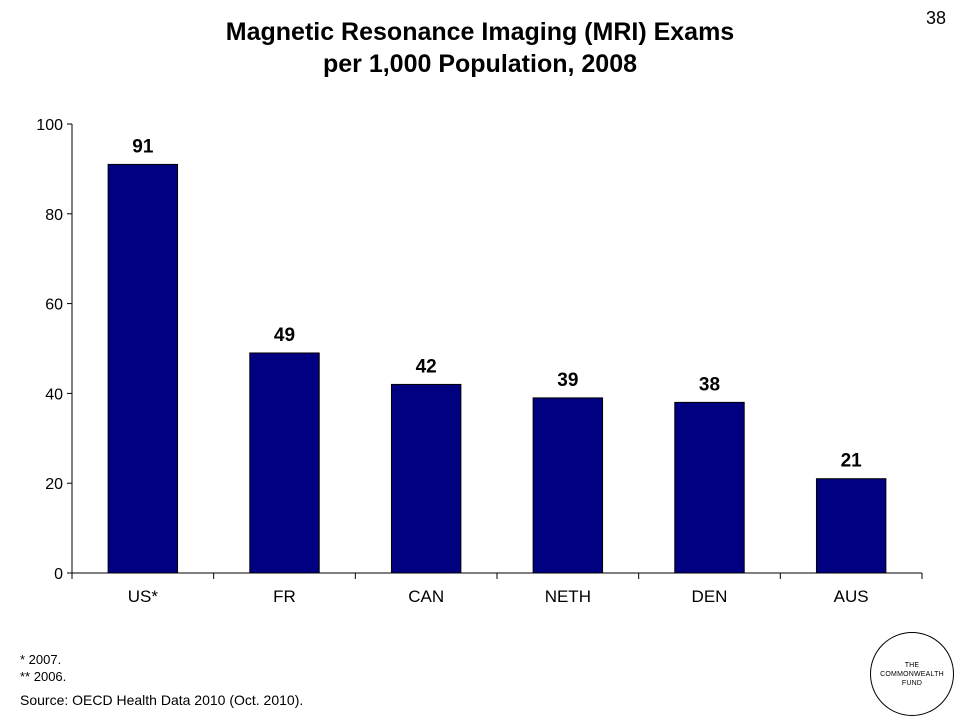  I want to click on y-tick-label: 20, so click(54, 484).